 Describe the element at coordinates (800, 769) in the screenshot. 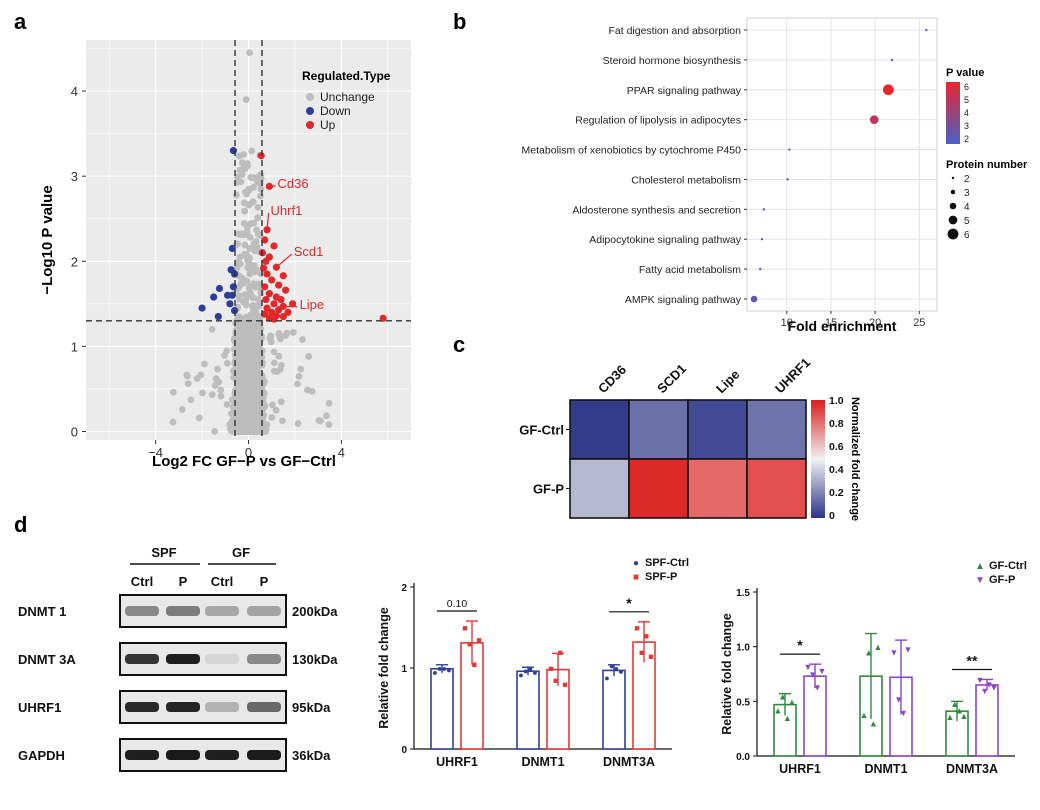

I see `category-label: UHRF1` at that location.